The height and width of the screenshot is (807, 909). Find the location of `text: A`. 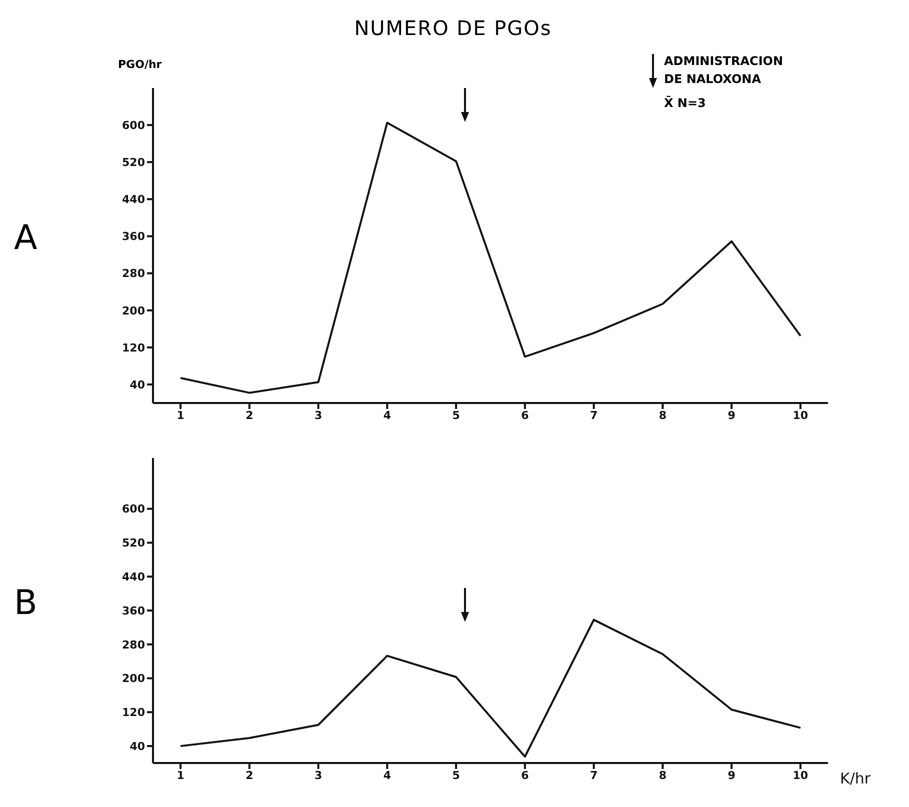

text: A is located at coordinates (26, 238).